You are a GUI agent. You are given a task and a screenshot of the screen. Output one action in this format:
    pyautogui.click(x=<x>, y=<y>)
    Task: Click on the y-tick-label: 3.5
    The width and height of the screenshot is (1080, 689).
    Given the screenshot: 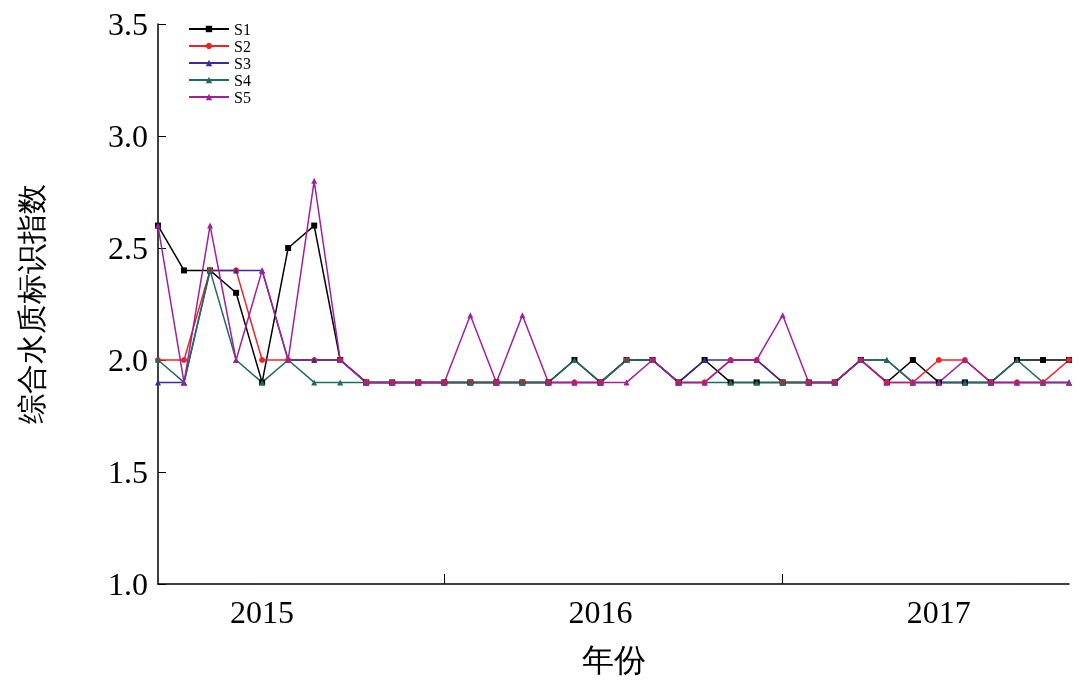 What is the action you would take?
    pyautogui.click(x=128, y=24)
    